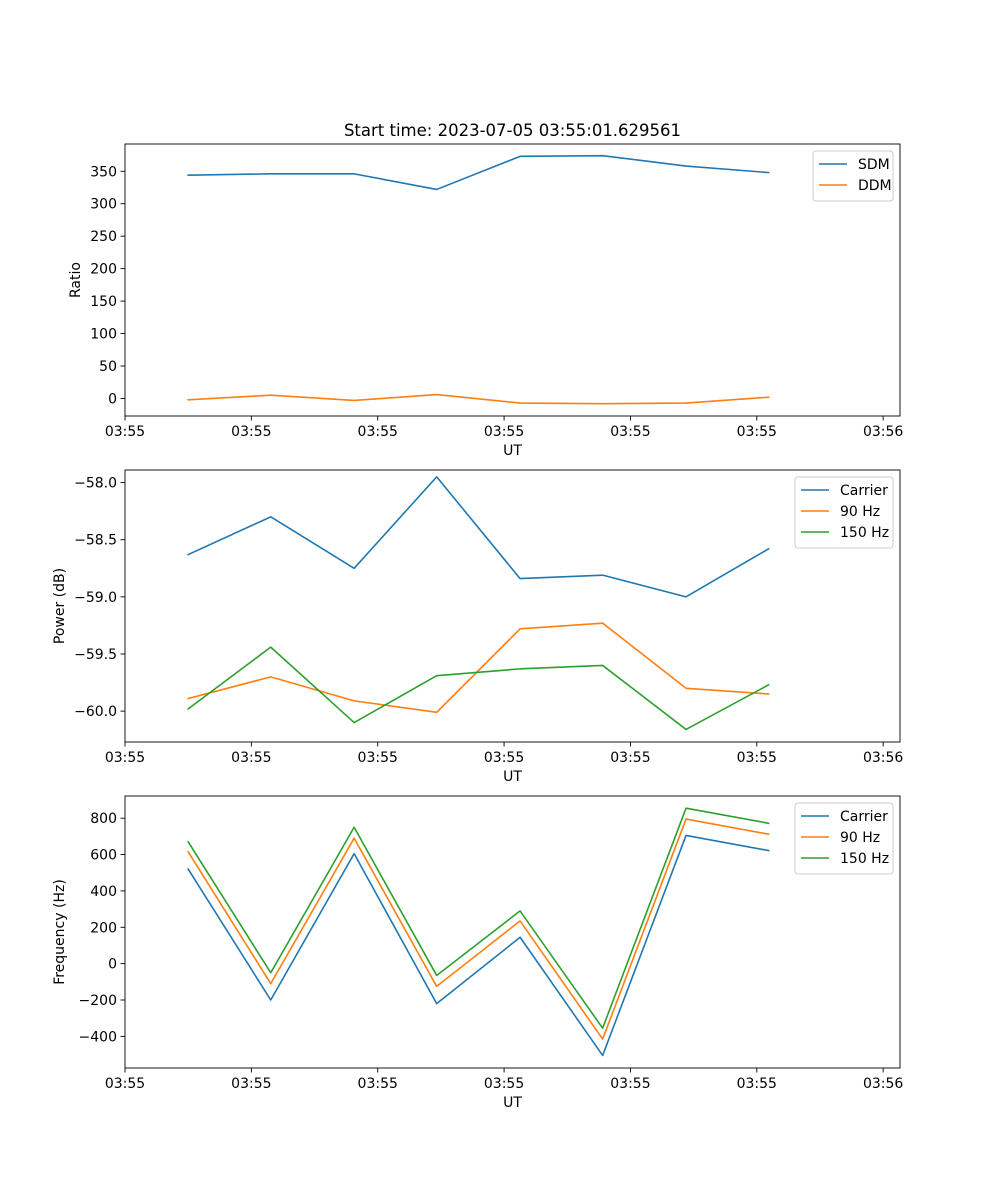  What do you see at coordinates (76, 280) in the screenshot?
I see `y-axis-label: Ratio` at bounding box center [76, 280].